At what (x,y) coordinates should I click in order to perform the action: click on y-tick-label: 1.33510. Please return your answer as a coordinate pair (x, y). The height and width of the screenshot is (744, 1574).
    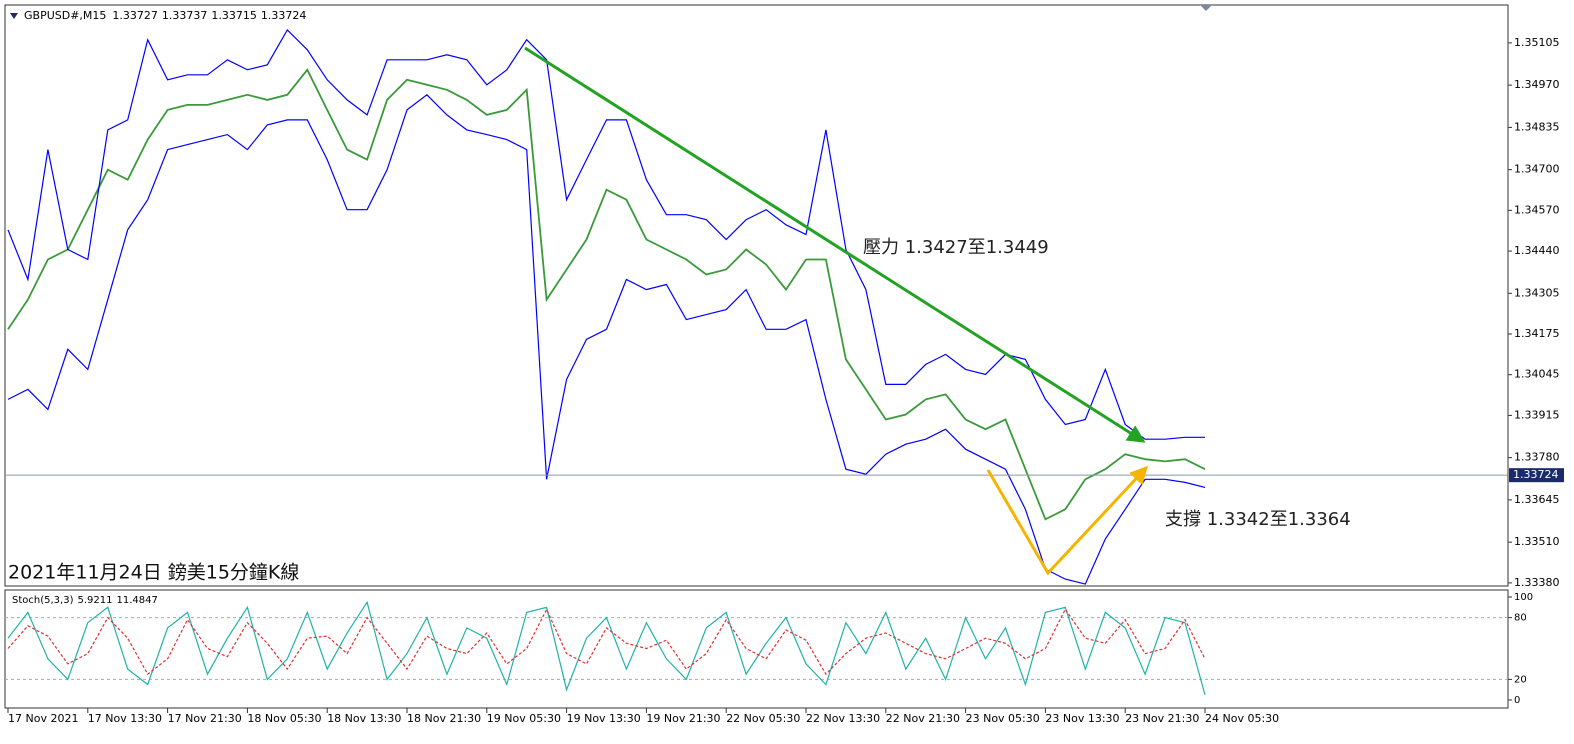
    Looking at the image, I should click on (1537, 541).